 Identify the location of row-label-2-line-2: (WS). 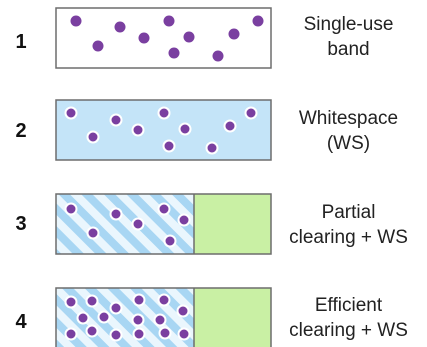
(348, 143).